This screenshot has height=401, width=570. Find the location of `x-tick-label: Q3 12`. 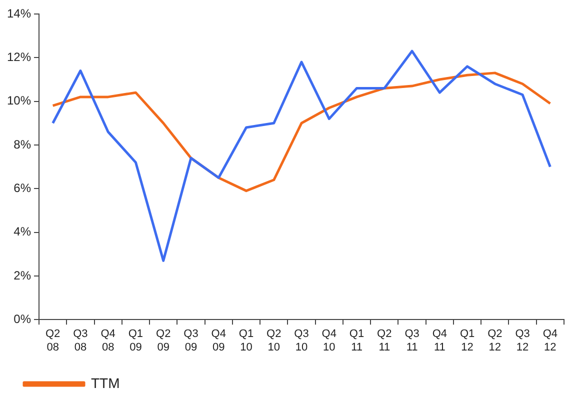

x-tick-label: Q3 12 is located at coordinates (522, 341).